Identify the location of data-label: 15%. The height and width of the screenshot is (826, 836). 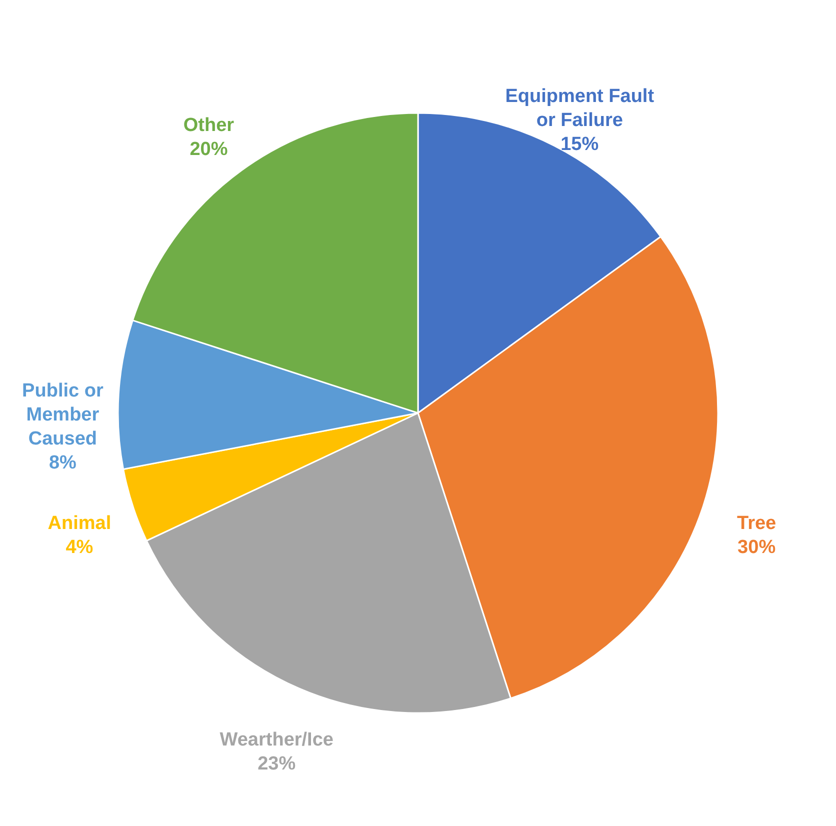
(579, 144).